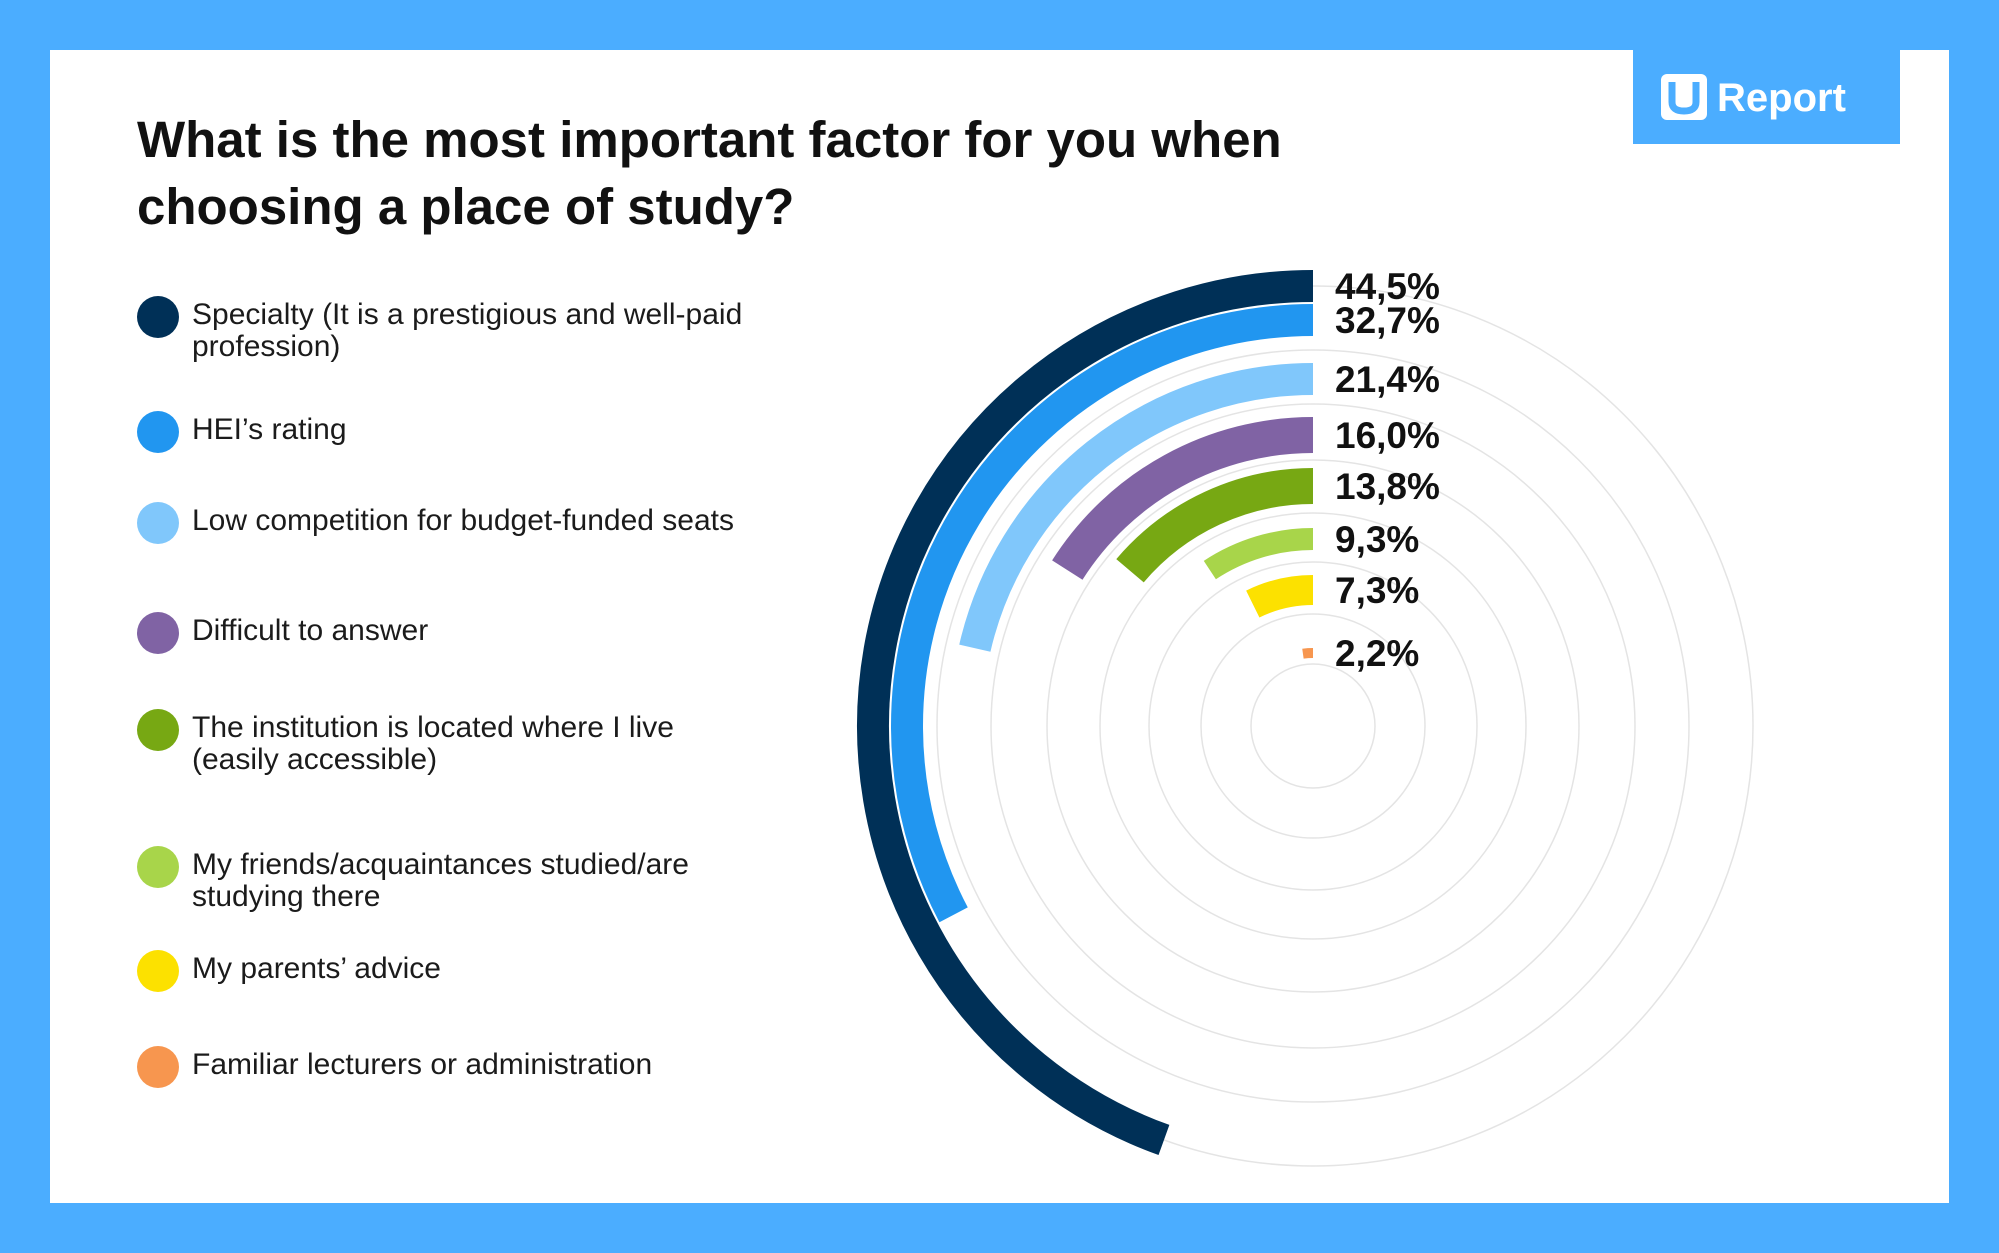 The height and width of the screenshot is (1253, 1999). I want to click on legend-item: Familiar lecturers or administration, so click(444, 1067).